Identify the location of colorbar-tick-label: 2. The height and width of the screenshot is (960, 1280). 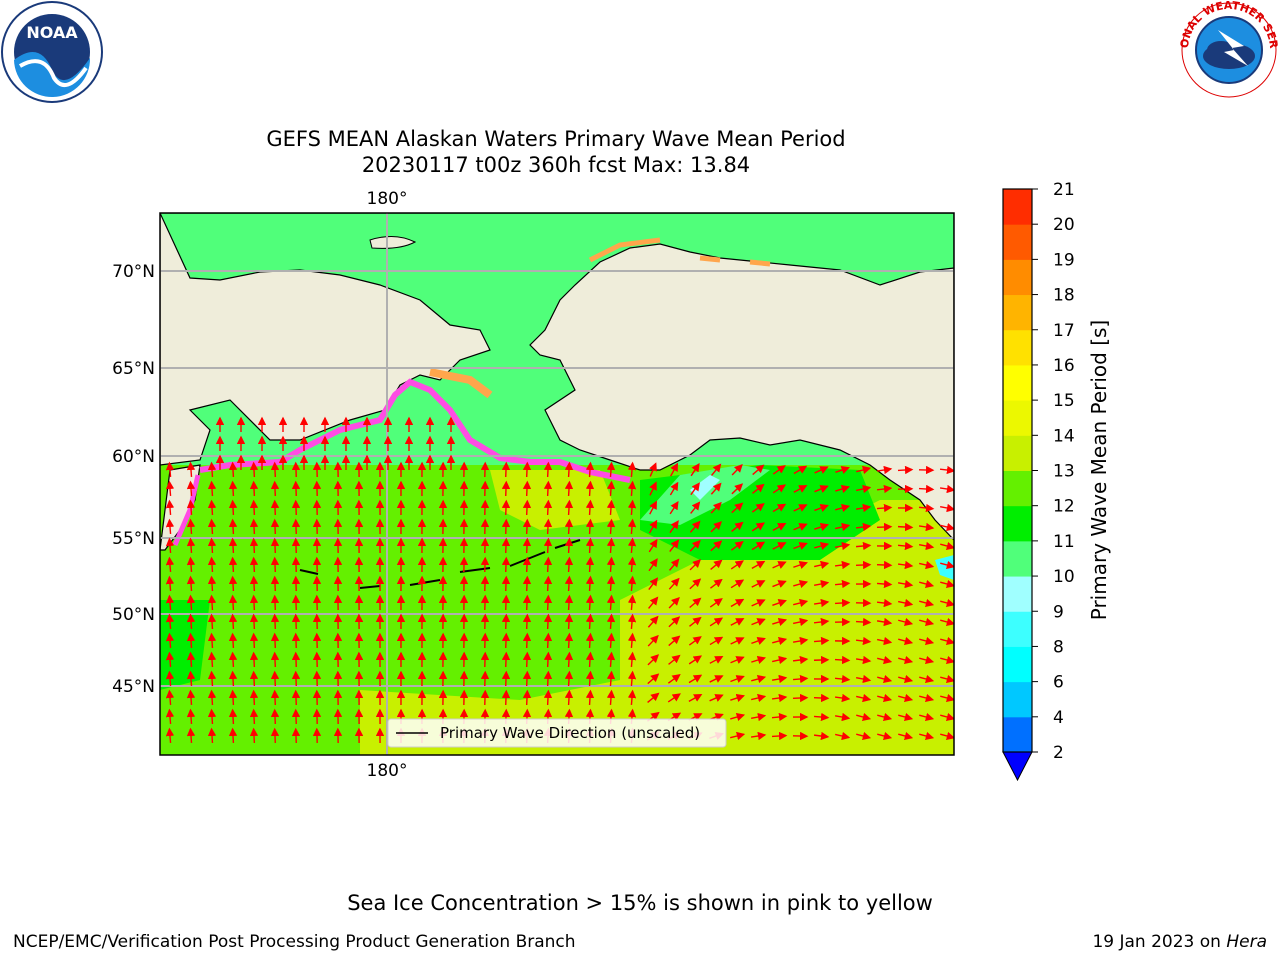
(1058, 753).